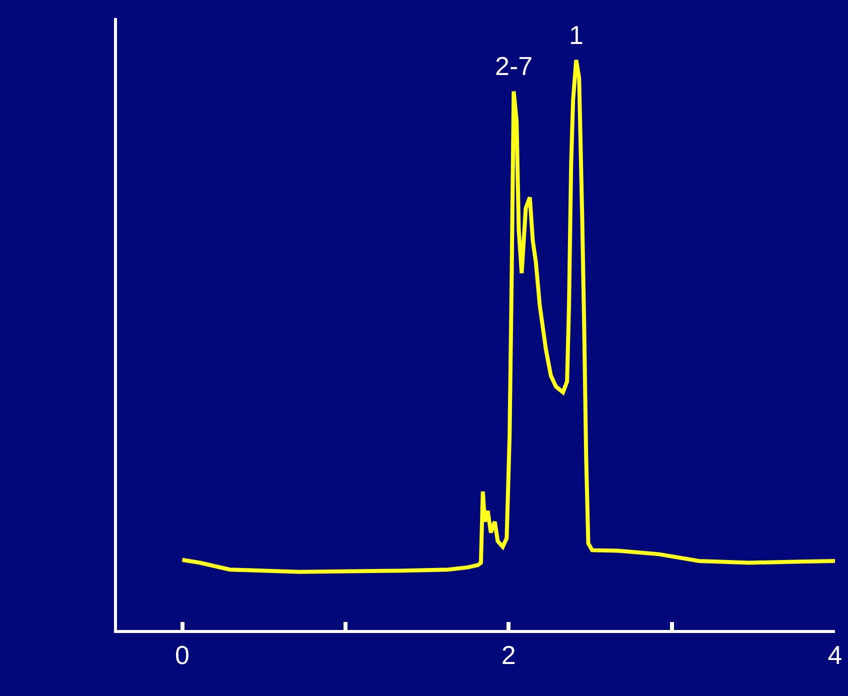  Describe the element at coordinates (508, 655) in the screenshot. I see `x-tick-label: 2` at that location.